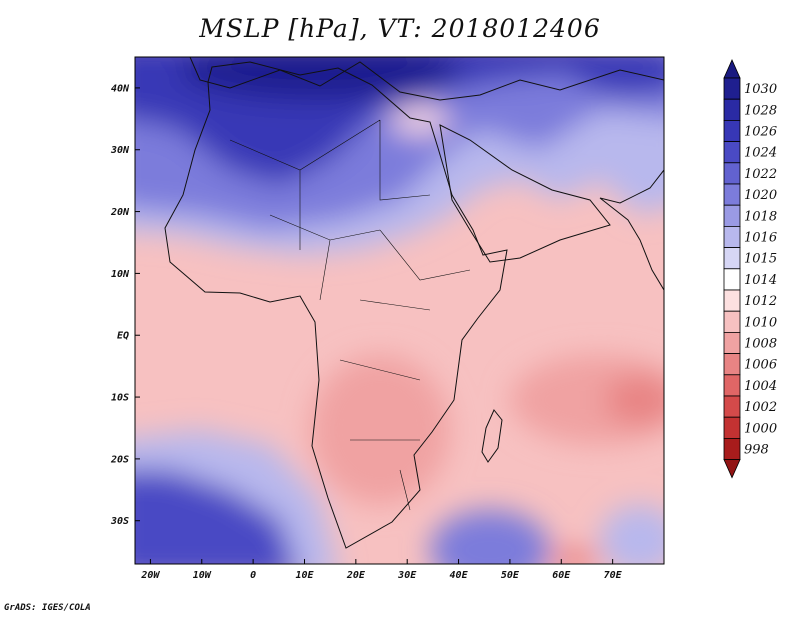 This screenshot has width=800, height=618. Describe the element at coordinates (150, 575) in the screenshot. I see `lon-tick-label: 20W` at that location.